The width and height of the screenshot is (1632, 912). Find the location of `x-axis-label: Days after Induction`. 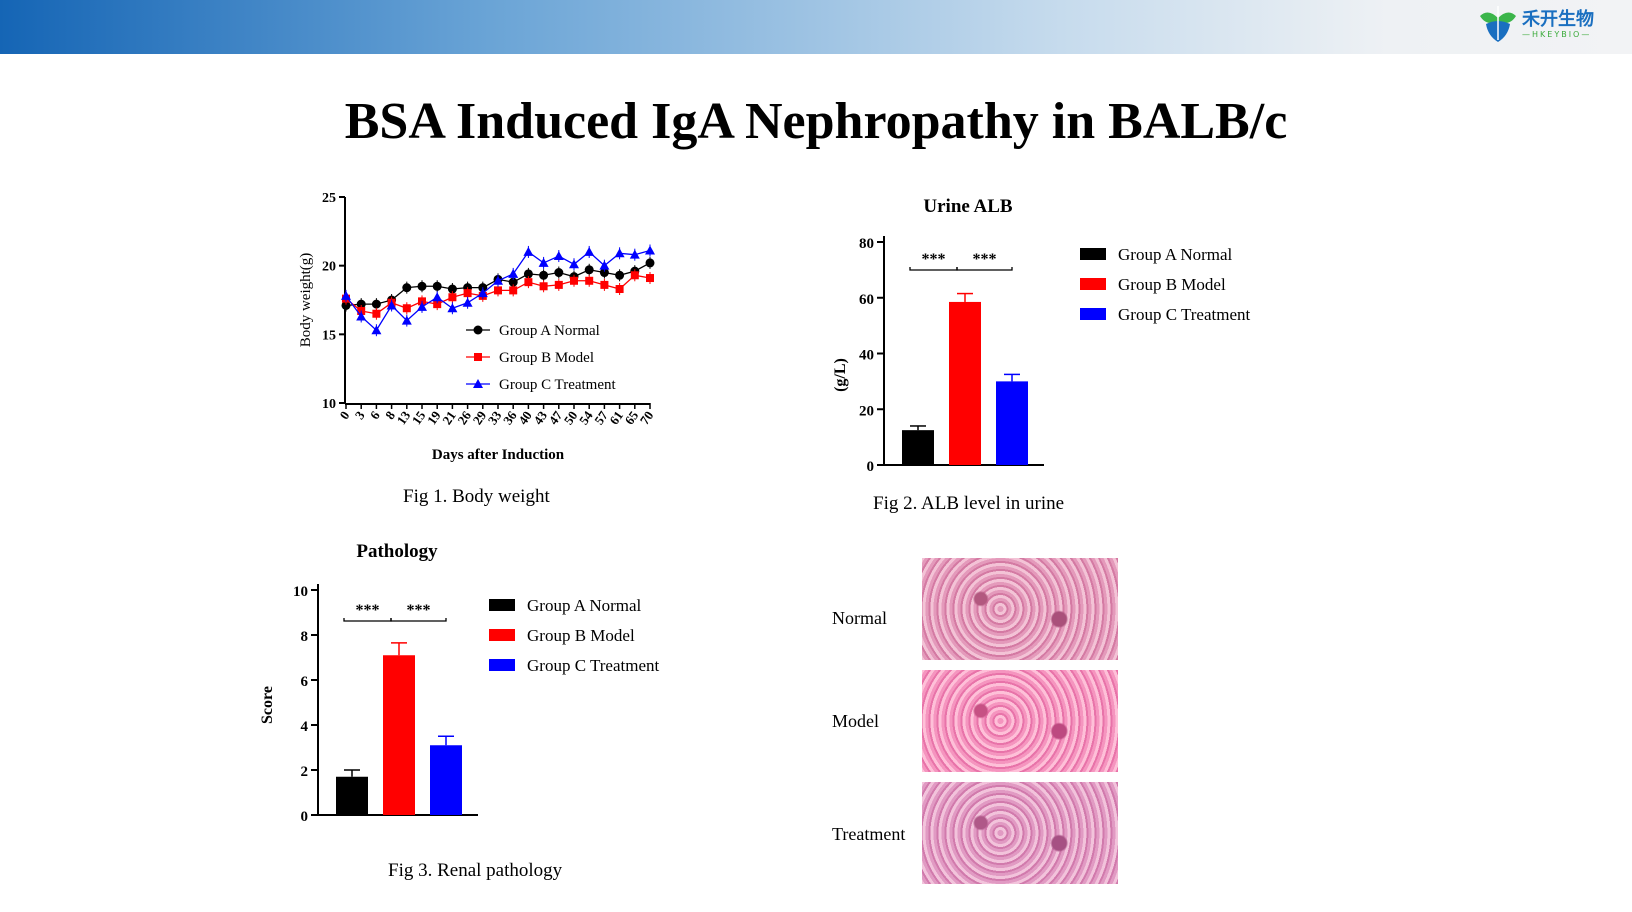

x-axis-label: Days after Induction is located at coordinates (498, 455).